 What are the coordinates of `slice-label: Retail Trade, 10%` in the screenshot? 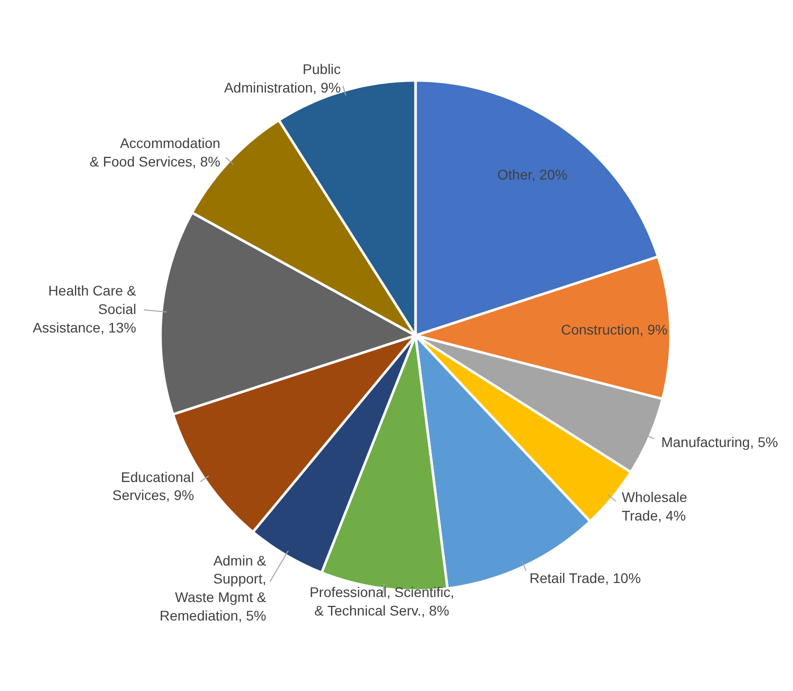 It's located at (585, 578).